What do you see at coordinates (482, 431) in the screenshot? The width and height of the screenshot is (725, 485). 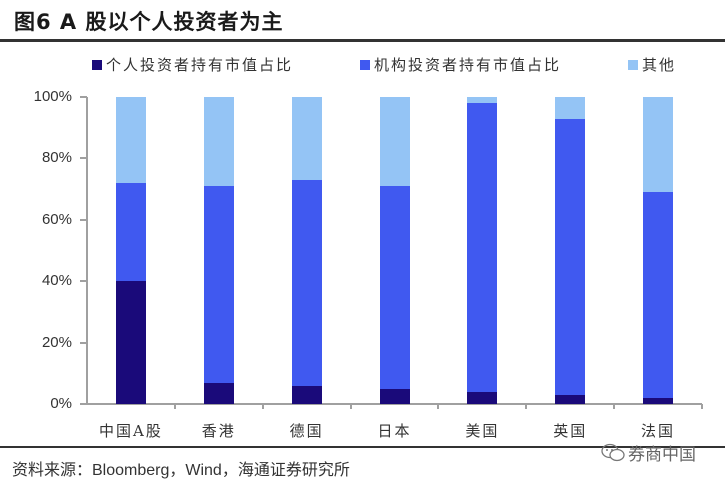 I see `x-category-label: 美国` at bounding box center [482, 431].